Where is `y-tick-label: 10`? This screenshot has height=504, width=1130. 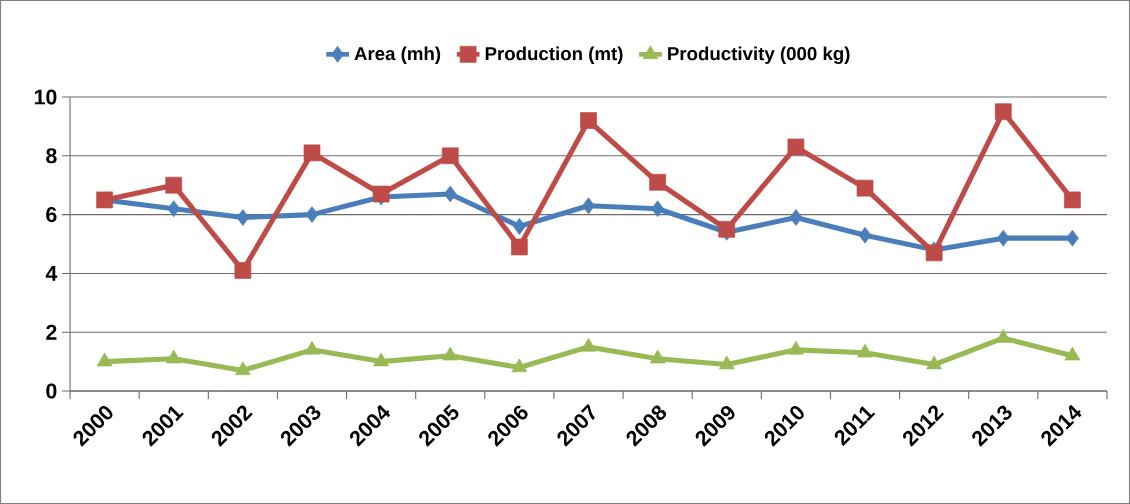 y-tick-label: 10 is located at coordinates (45, 97).